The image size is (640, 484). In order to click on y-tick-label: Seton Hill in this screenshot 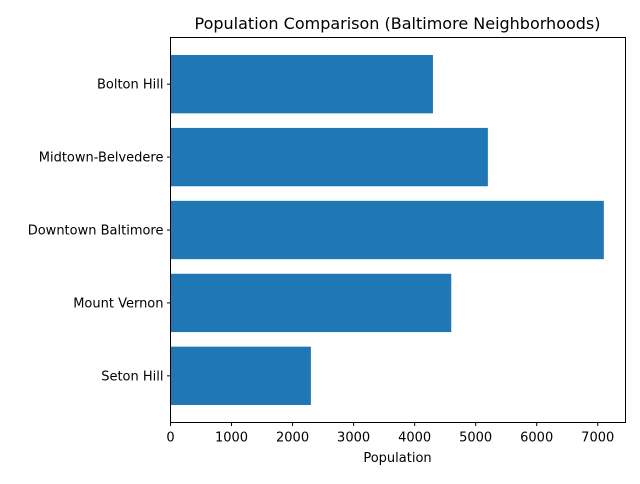, I will do `click(132, 376)`.